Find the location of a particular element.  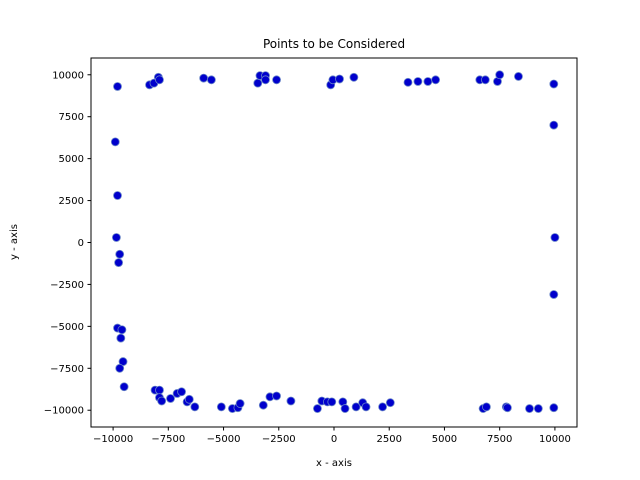

x-tick-label: 10000 is located at coordinates (555, 439).